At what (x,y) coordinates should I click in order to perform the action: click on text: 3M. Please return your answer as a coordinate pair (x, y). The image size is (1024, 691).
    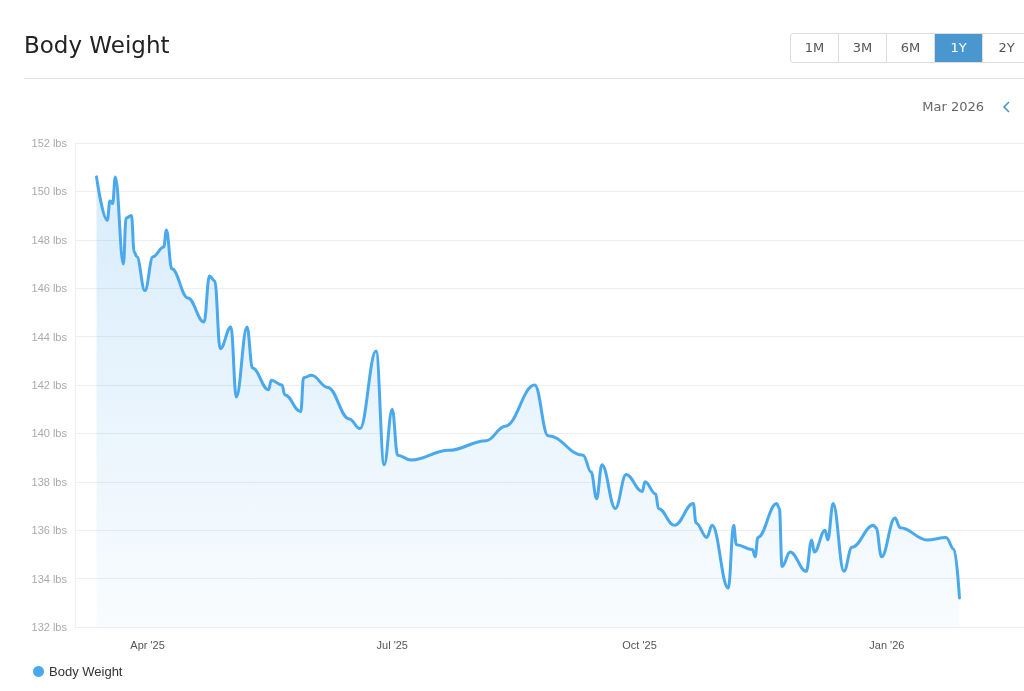
    Looking at the image, I should click on (862, 48).